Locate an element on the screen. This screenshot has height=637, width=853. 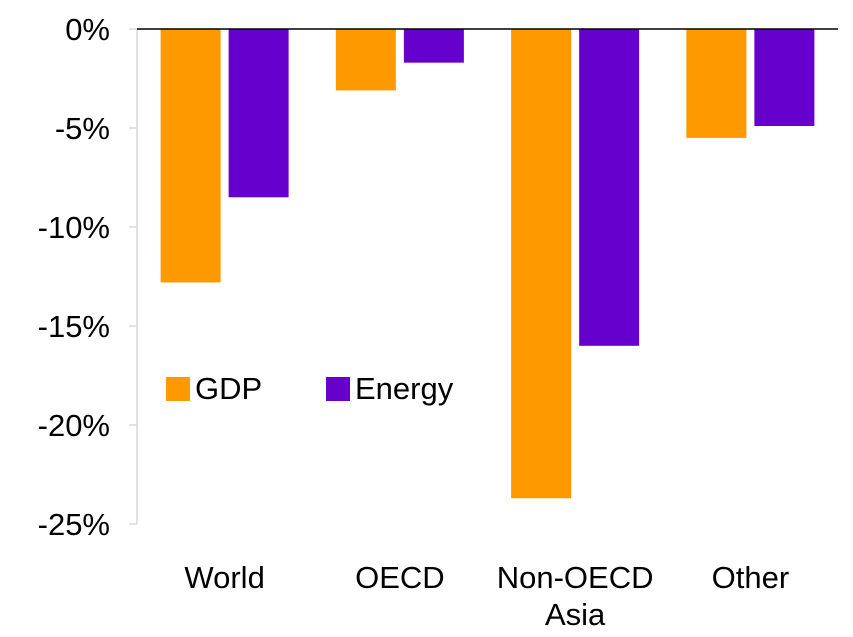
category-label: OECD is located at coordinates (400, 577).